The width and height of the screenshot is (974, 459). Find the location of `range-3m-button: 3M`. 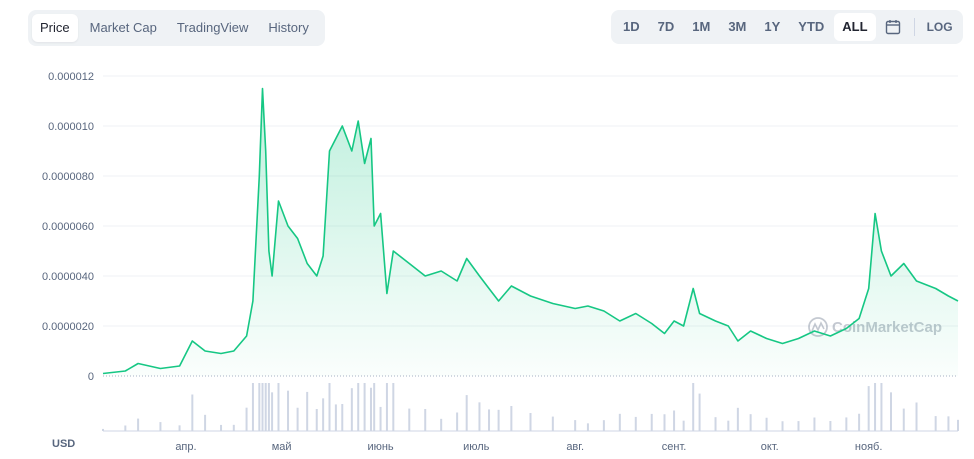

range-3m-button: 3M is located at coordinates (737, 26).